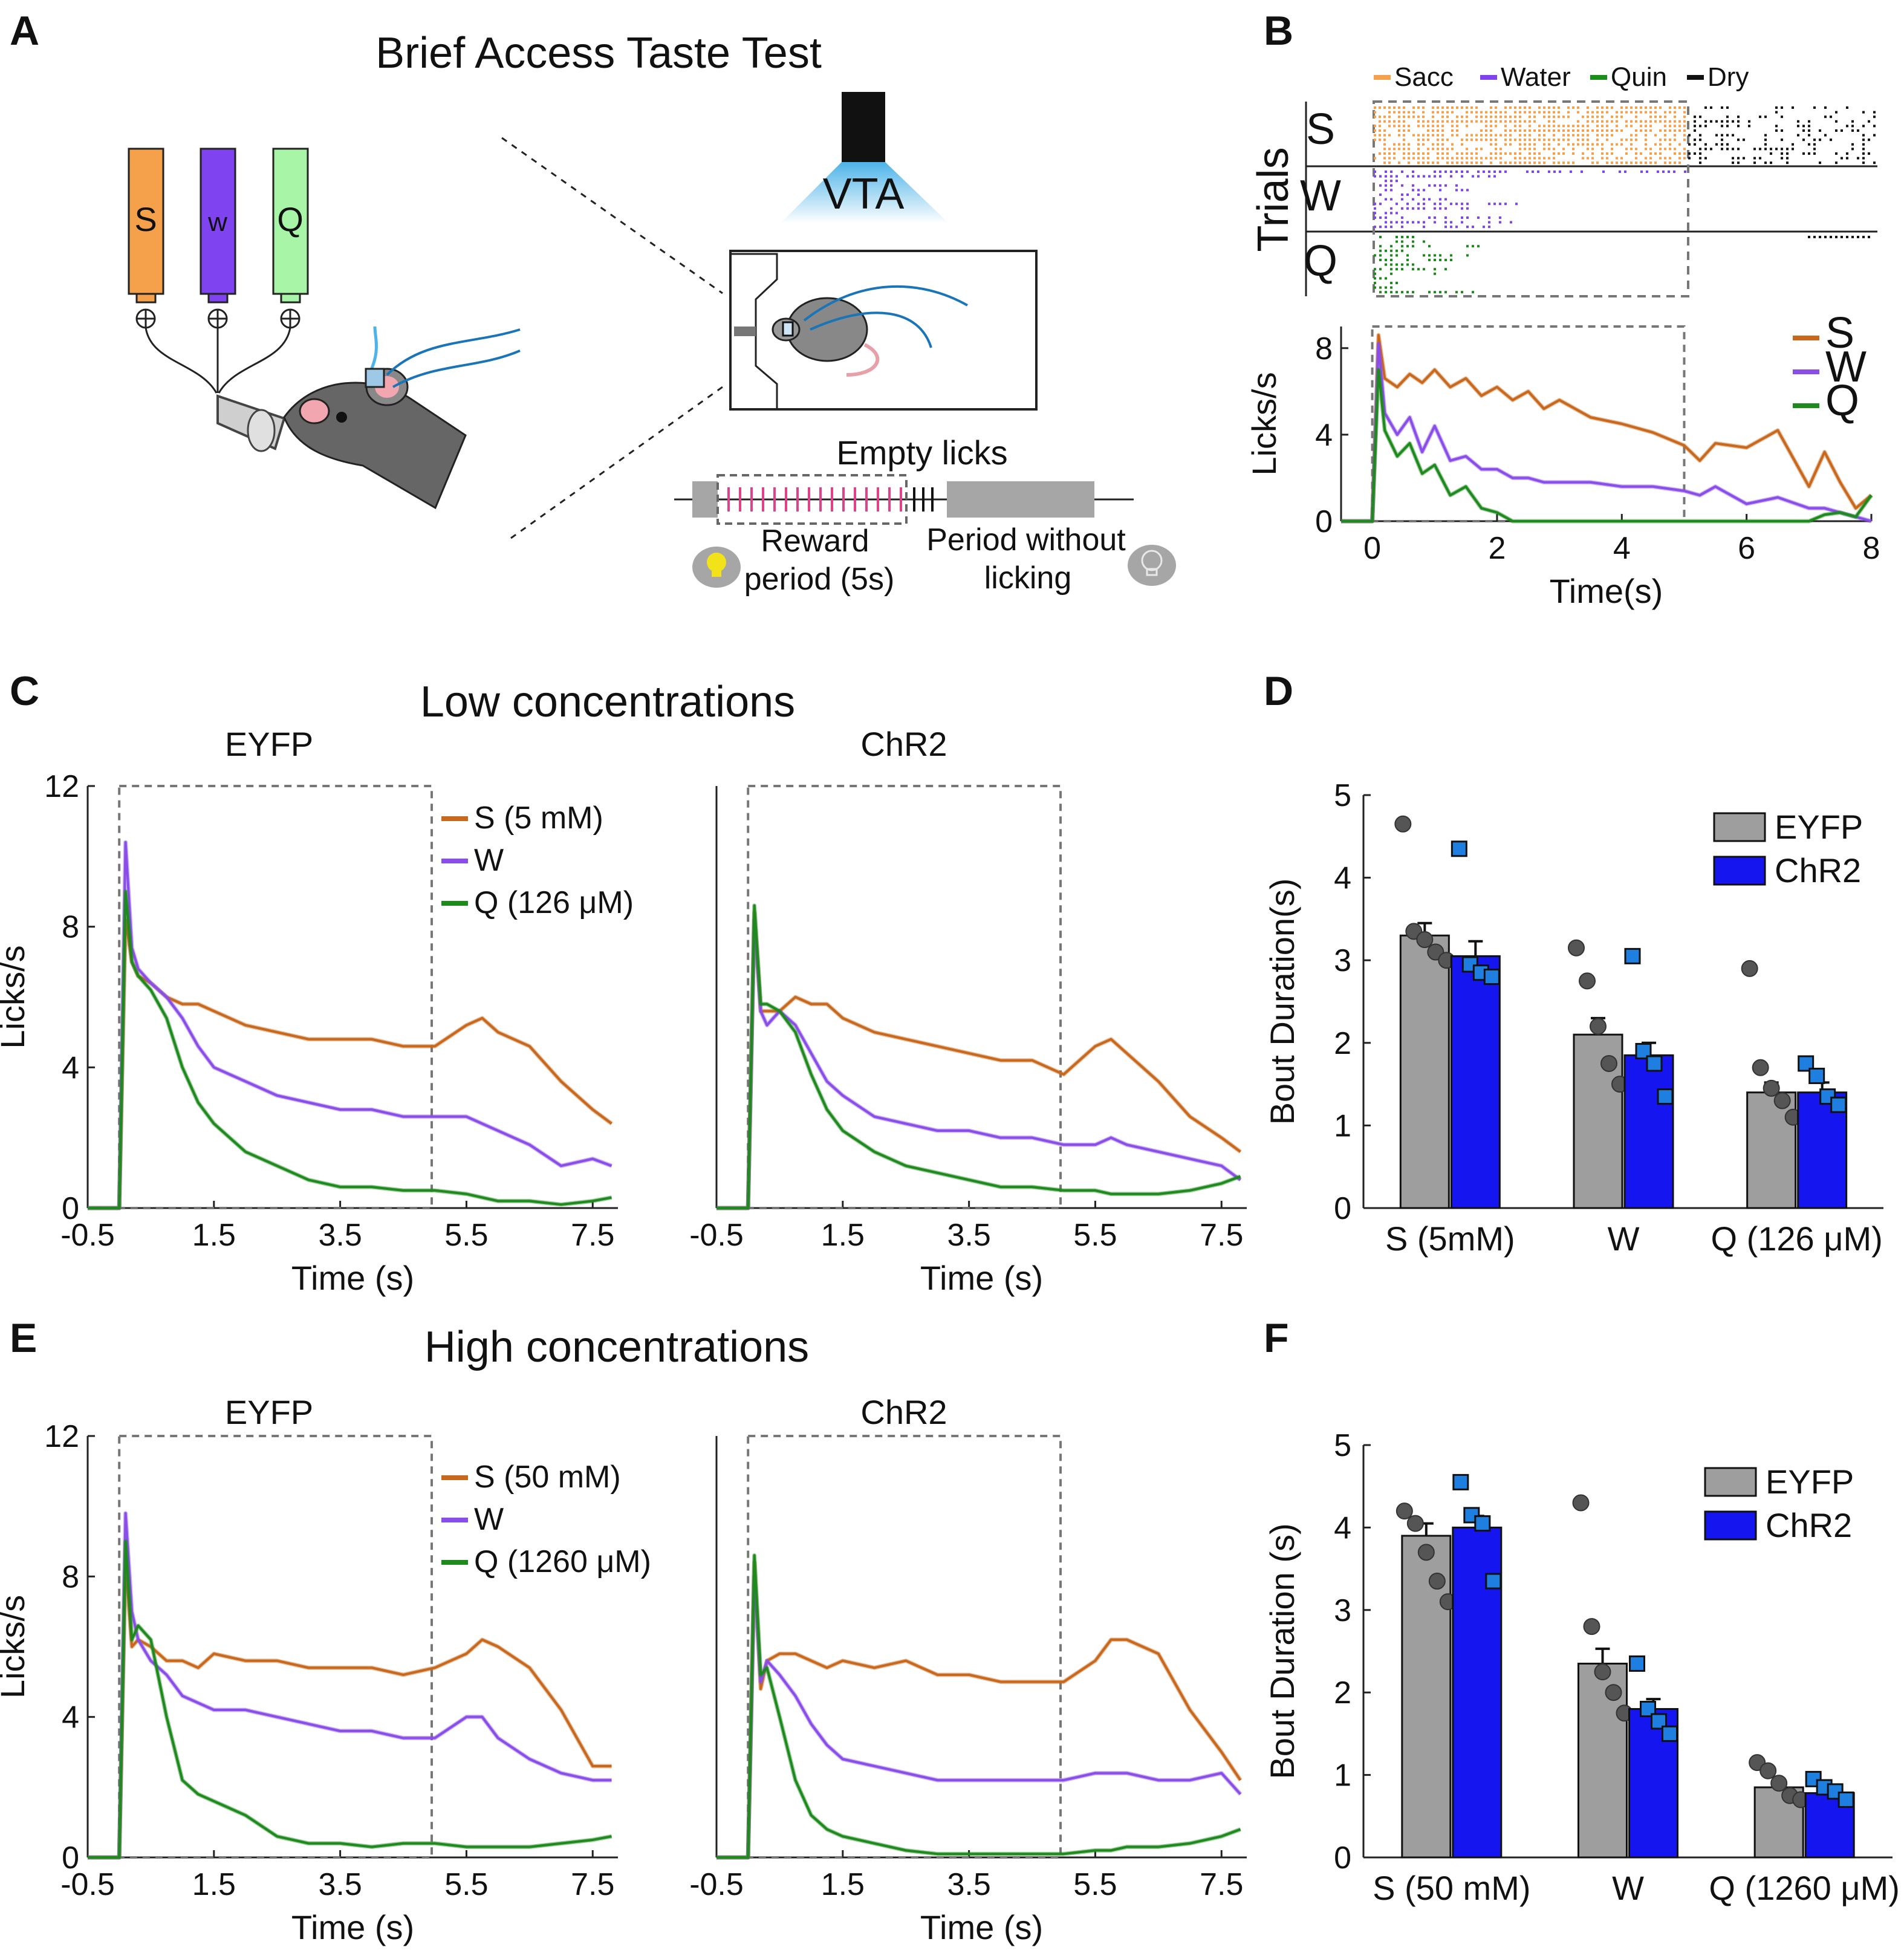  I want to click on series-Q-band, so click(350, 1699).